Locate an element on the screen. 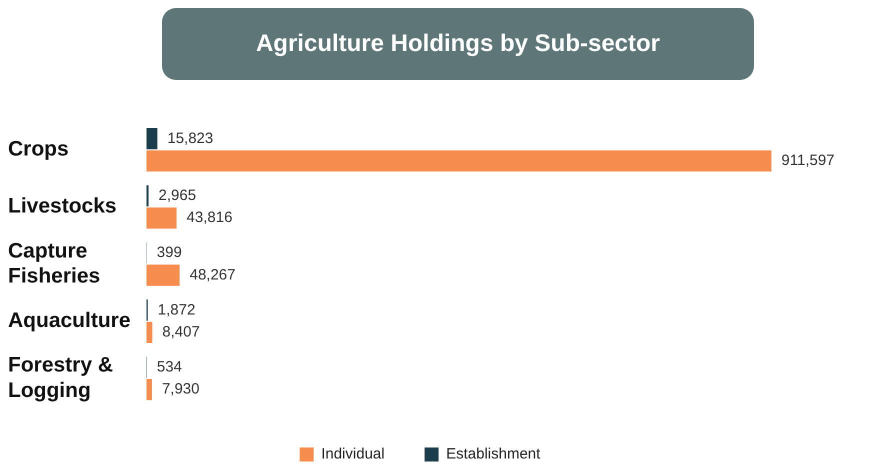 This screenshot has width=894, height=472. data-label: 7,930 is located at coordinates (181, 389).